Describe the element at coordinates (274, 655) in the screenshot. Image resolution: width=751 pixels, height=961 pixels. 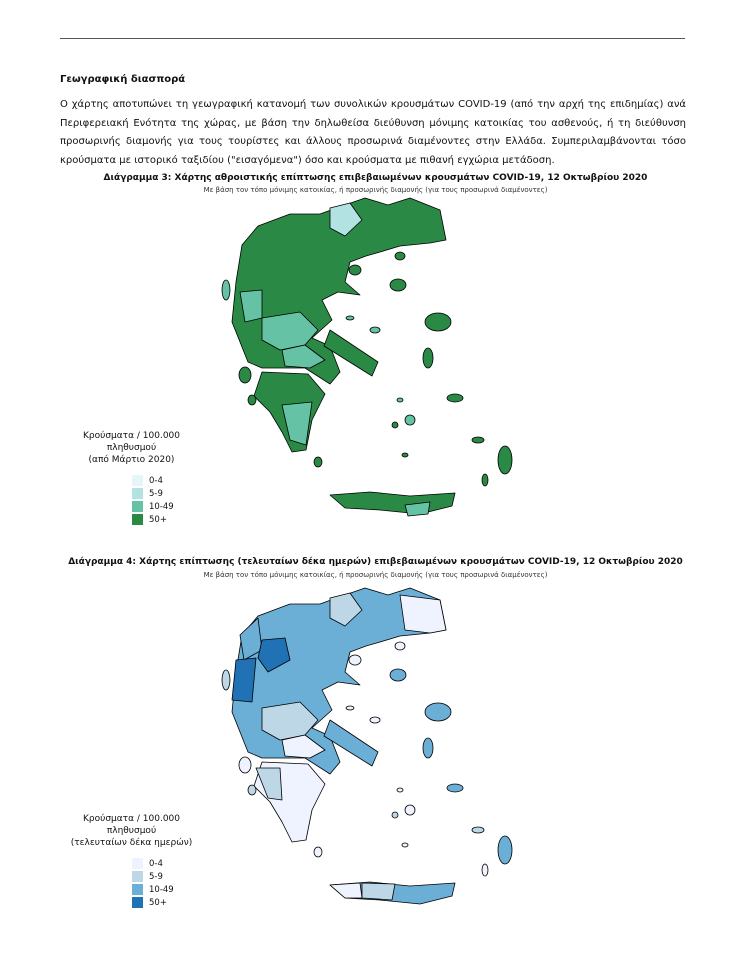
I see `region-kozani` at that location.